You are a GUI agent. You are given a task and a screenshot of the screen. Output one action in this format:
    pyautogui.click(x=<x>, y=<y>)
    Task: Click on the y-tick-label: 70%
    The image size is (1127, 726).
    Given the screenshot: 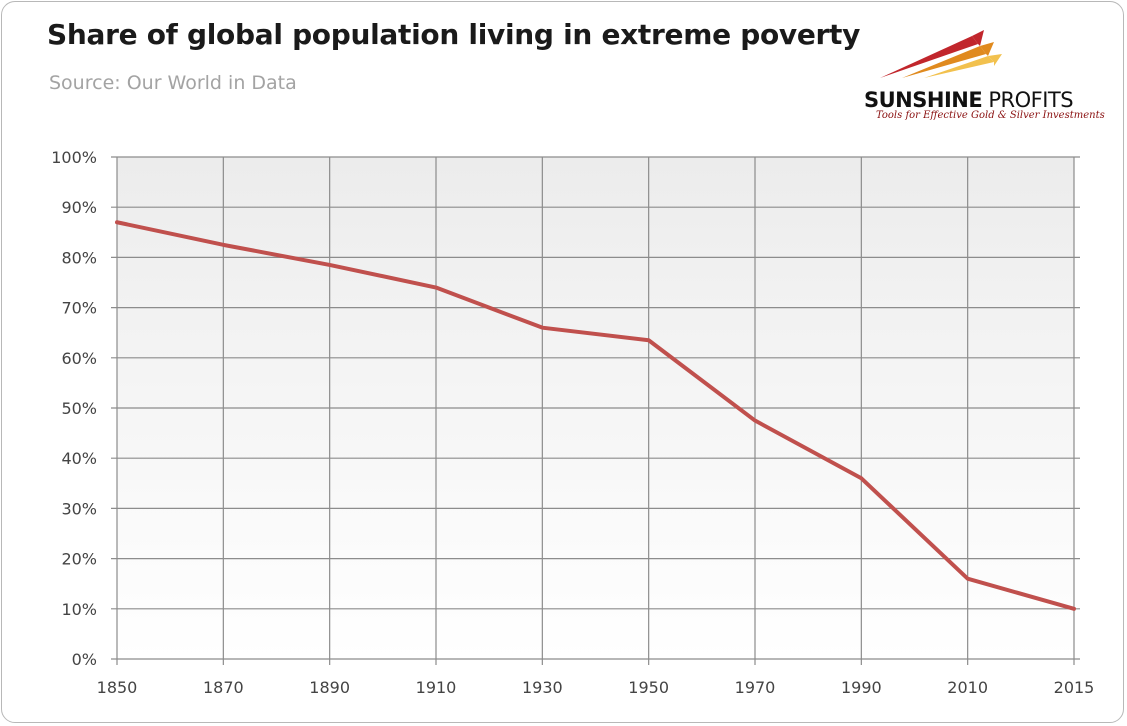 What is the action you would take?
    pyautogui.click(x=79, y=308)
    